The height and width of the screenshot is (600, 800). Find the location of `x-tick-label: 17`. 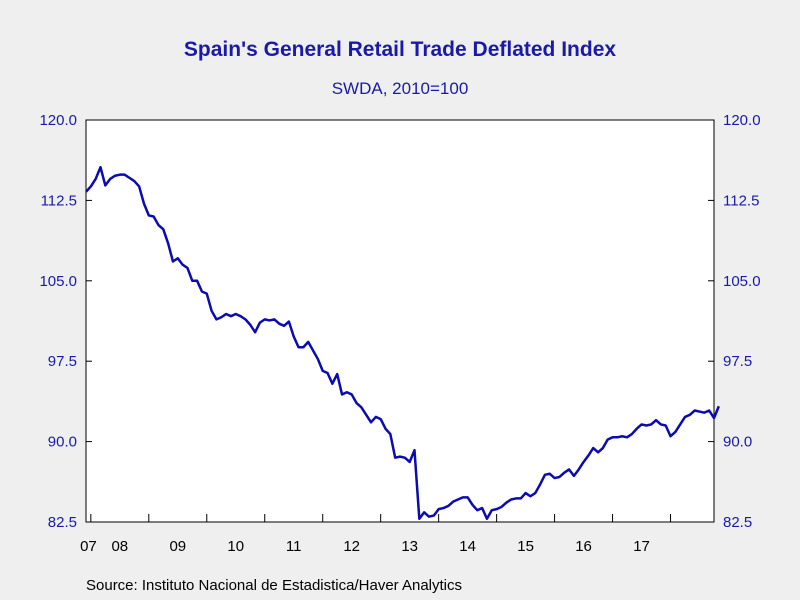

x-tick-label: 17 is located at coordinates (641, 546).